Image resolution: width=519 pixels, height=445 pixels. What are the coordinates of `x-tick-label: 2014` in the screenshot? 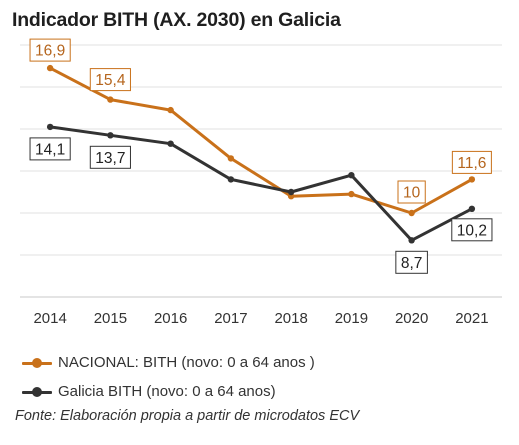 It's located at (49, 318).